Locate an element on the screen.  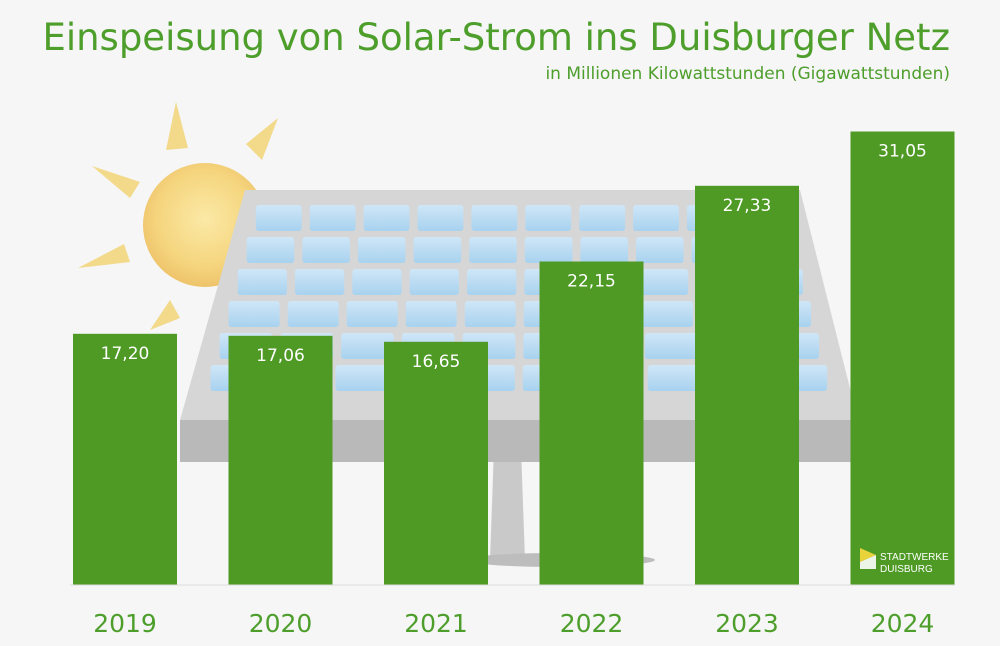
bar-2024 is located at coordinates (902, 358).